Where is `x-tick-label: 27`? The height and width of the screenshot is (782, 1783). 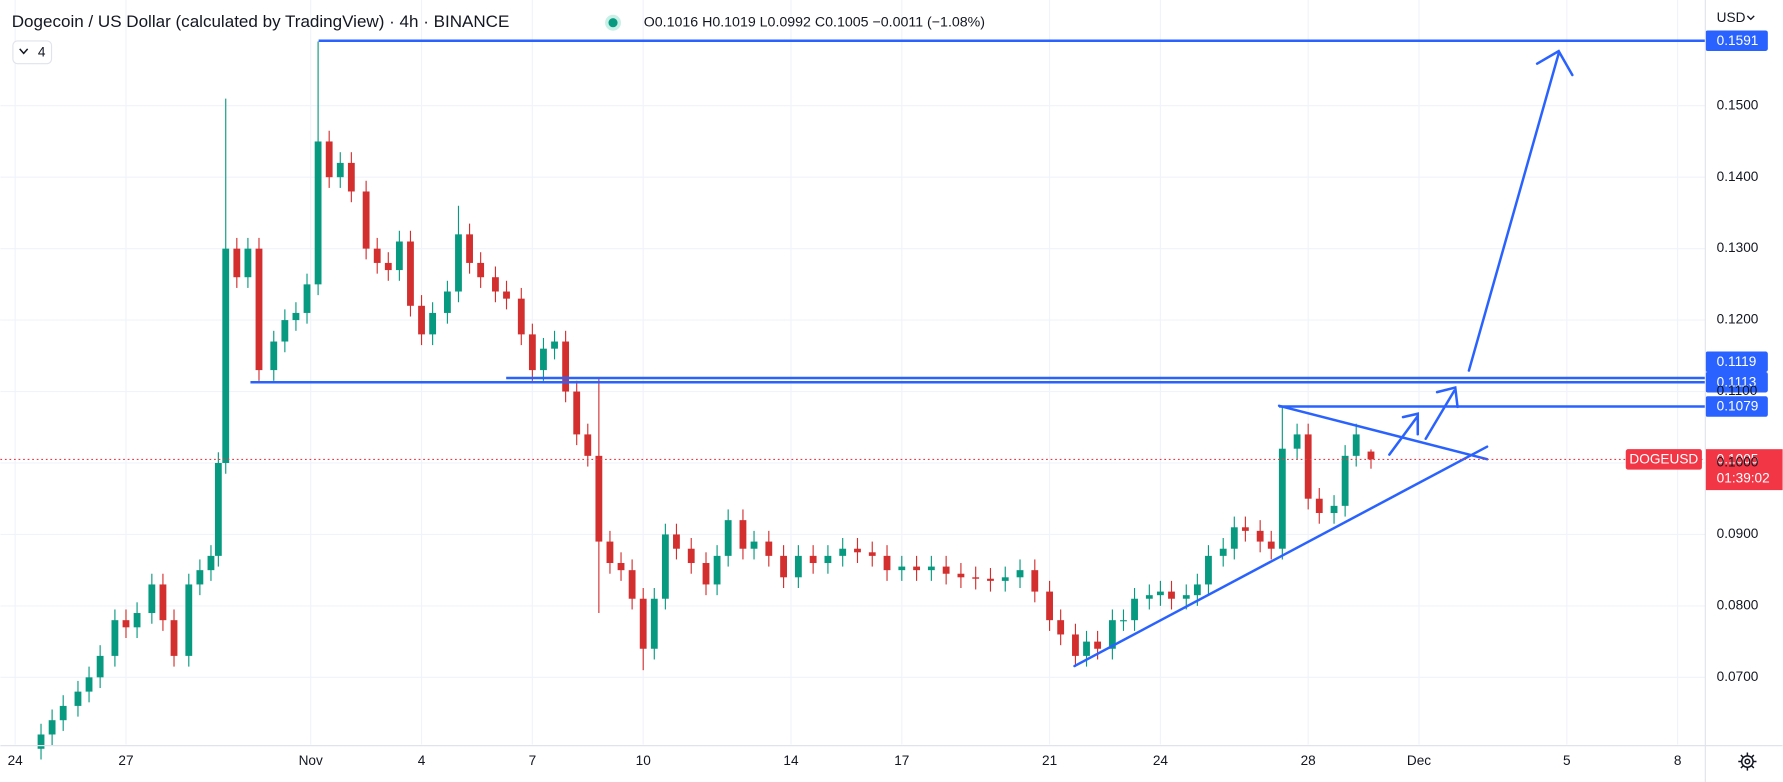 x-tick-label: 27 is located at coordinates (125, 760).